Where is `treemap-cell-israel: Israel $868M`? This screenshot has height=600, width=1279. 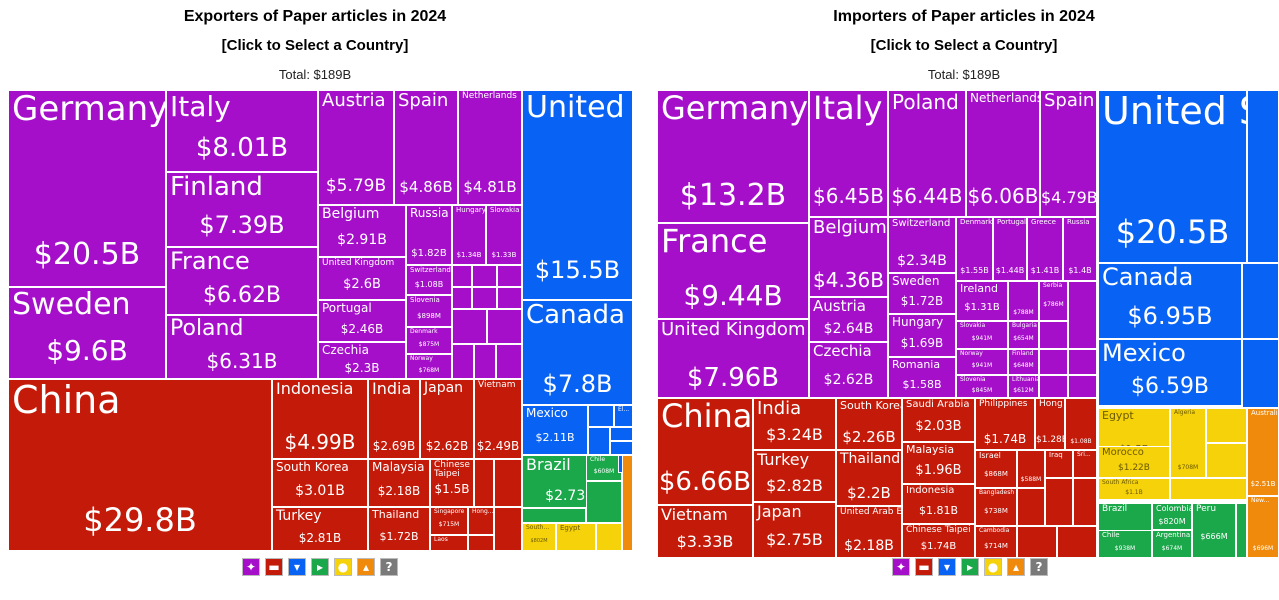 treemap-cell-israel: Israel $868M is located at coordinates (996, 469).